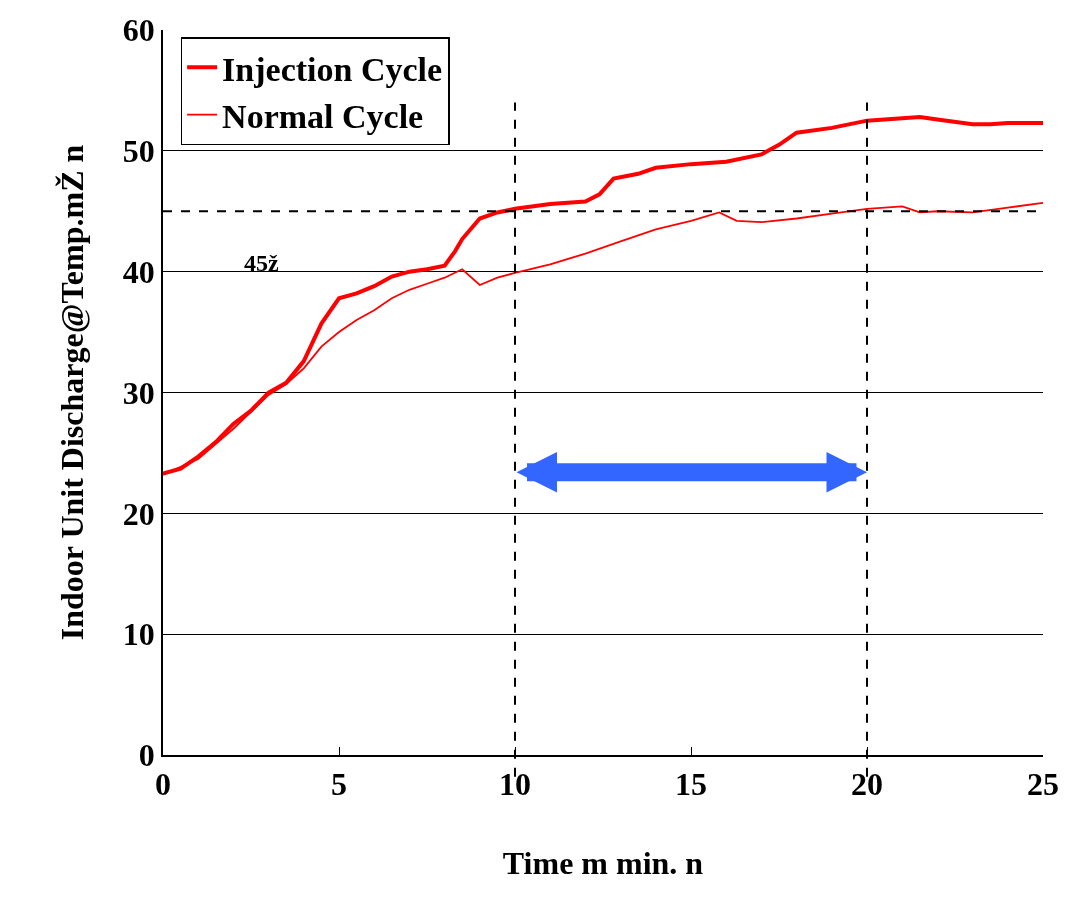 This screenshot has height=920, width=1071. Describe the element at coordinates (138, 634) in the screenshot. I see `y-tick-label: 10` at that location.